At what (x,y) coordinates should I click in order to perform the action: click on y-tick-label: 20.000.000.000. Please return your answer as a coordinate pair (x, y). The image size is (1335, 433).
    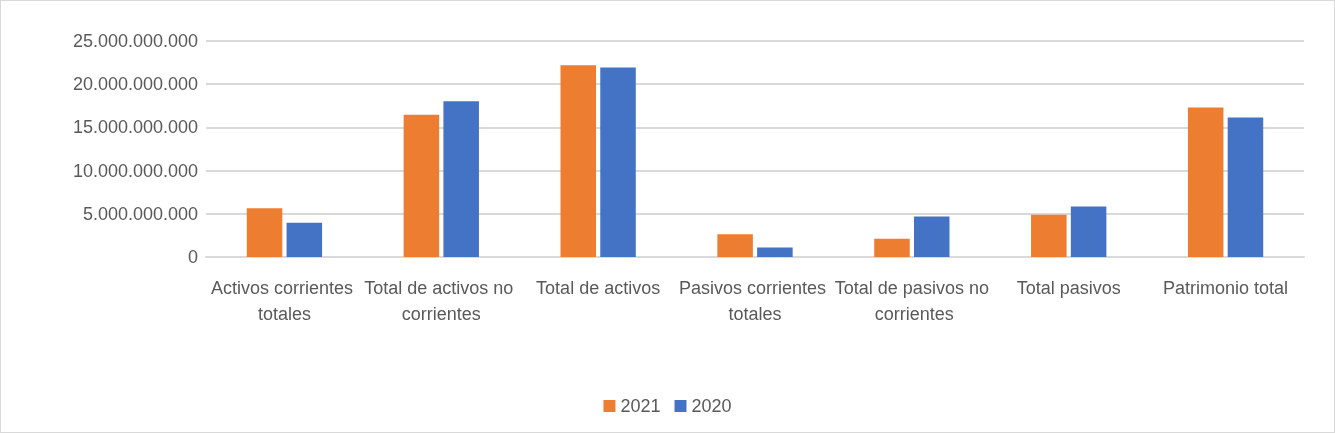
    Looking at the image, I should click on (135, 84).